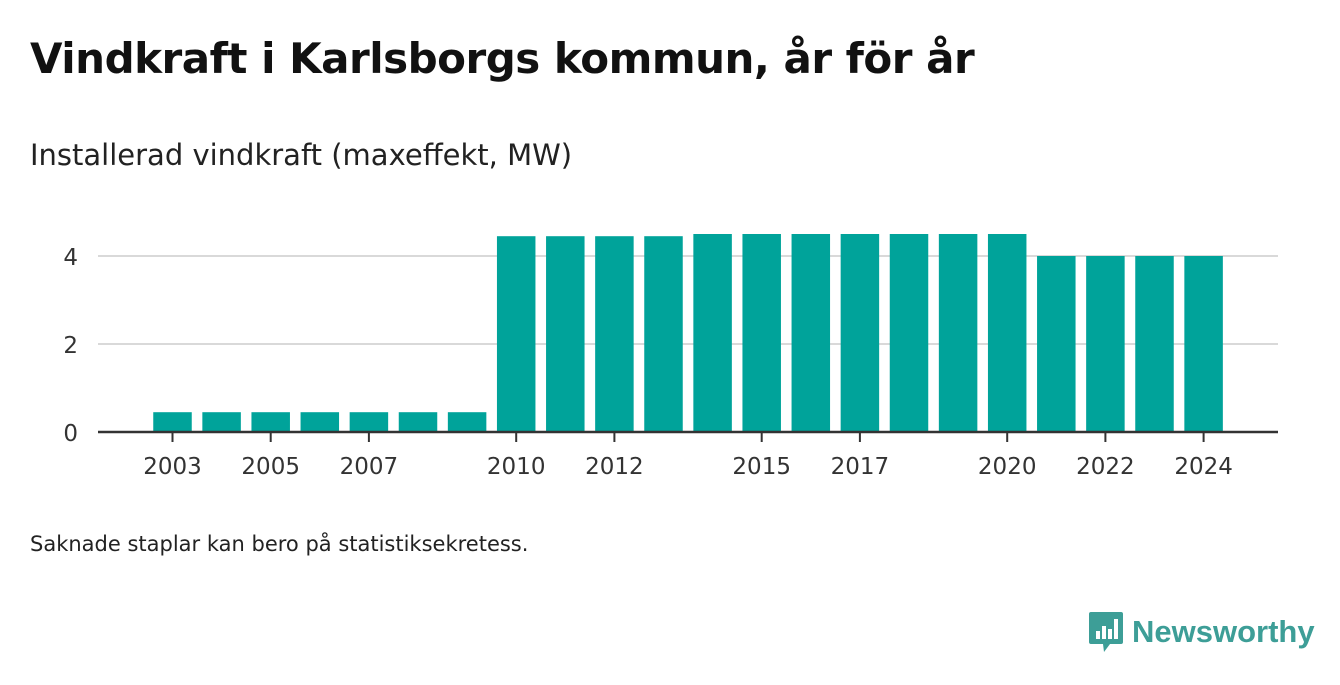 The width and height of the screenshot is (1340, 685). What do you see at coordinates (70, 346) in the screenshot?
I see `y-tick-label: 2` at bounding box center [70, 346].